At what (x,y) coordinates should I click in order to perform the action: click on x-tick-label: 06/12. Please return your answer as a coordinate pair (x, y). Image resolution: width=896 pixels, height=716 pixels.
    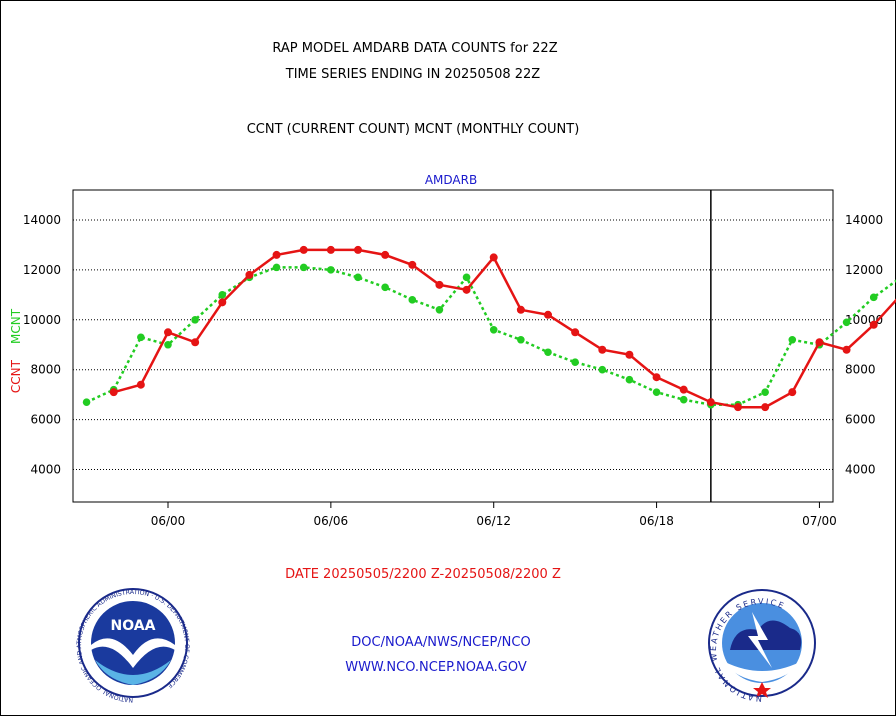
    Looking at the image, I should click on (493, 521).